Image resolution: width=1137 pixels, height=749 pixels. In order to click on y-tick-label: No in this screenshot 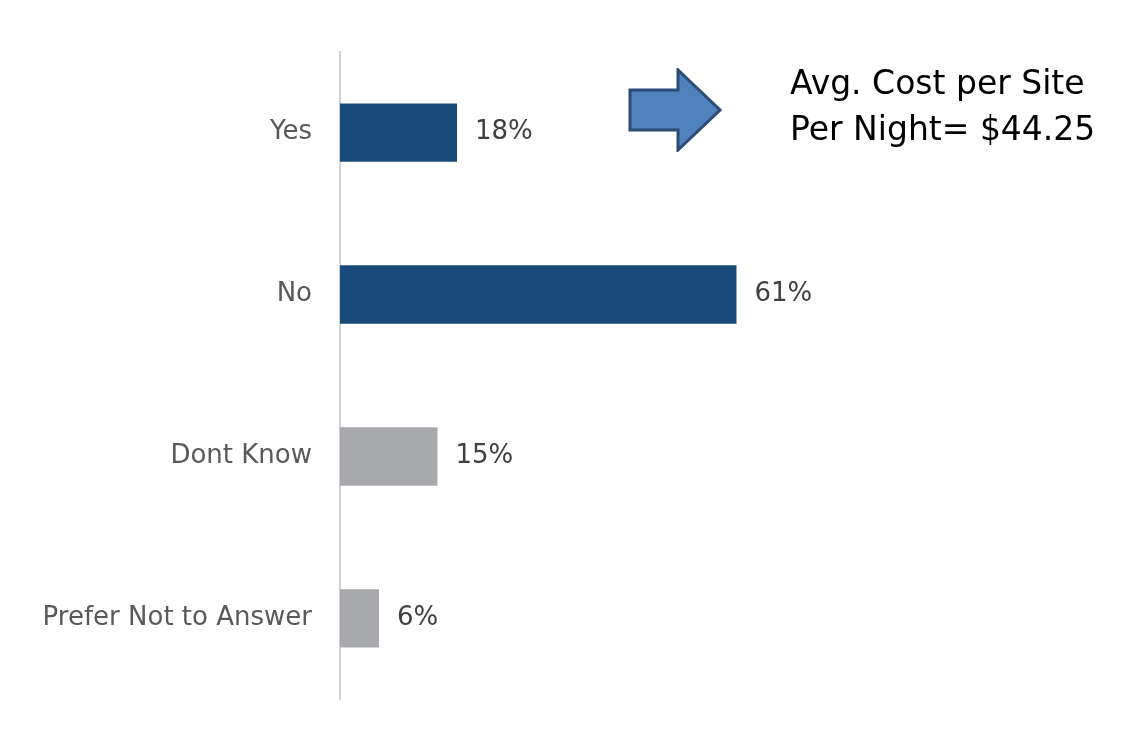, I will do `click(294, 292)`.